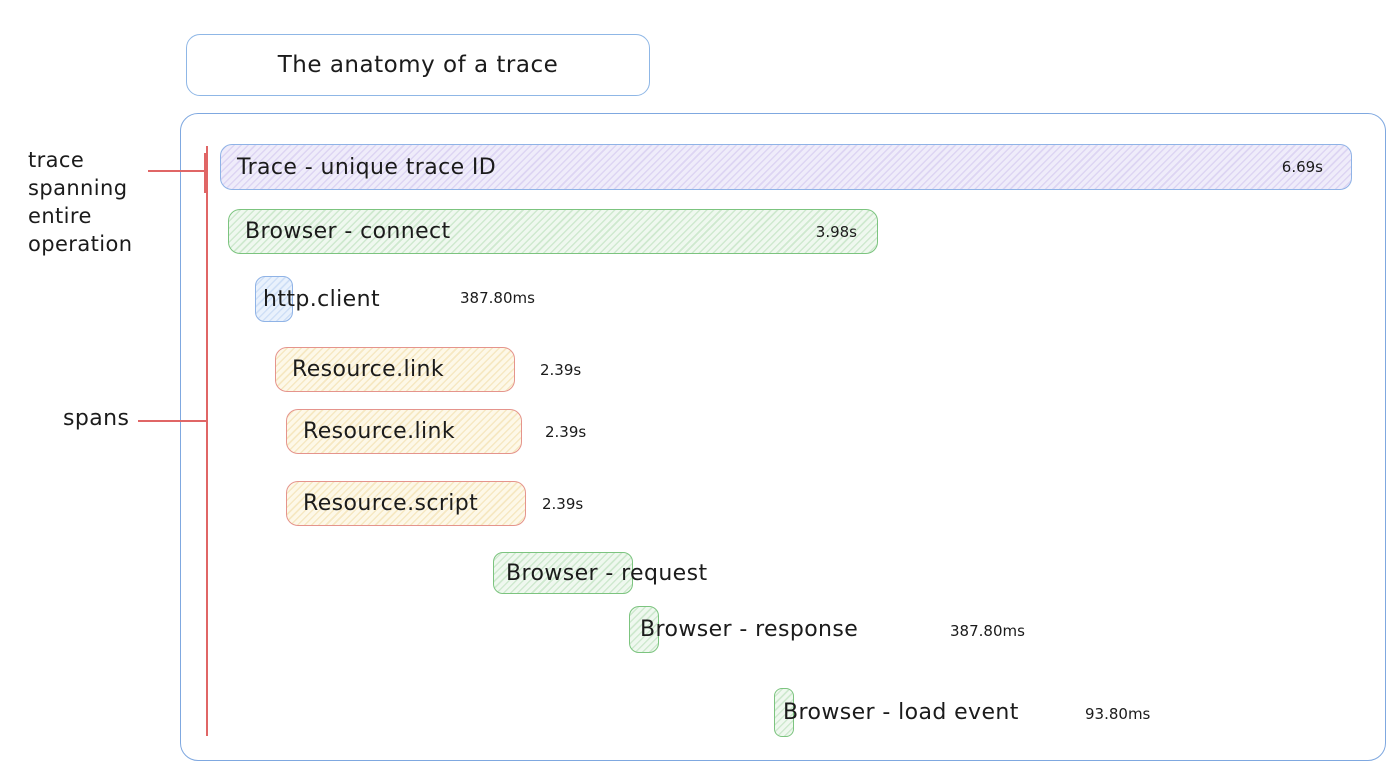 The height and width of the screenshot is (783, 1400). Describe the element at coordinates (391, 503) in the screenshot. I see `span-label: Resource.script` at that location.